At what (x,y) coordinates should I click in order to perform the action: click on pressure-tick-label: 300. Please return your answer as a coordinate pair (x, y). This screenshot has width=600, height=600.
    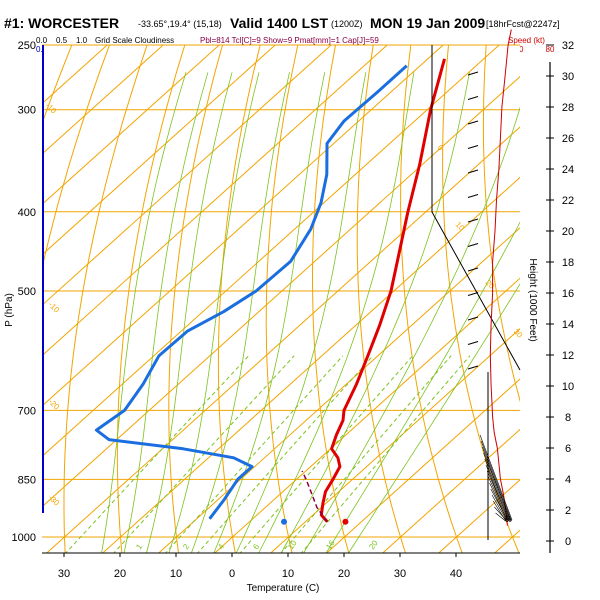
    Looking at the image, I should click on (27, 111).